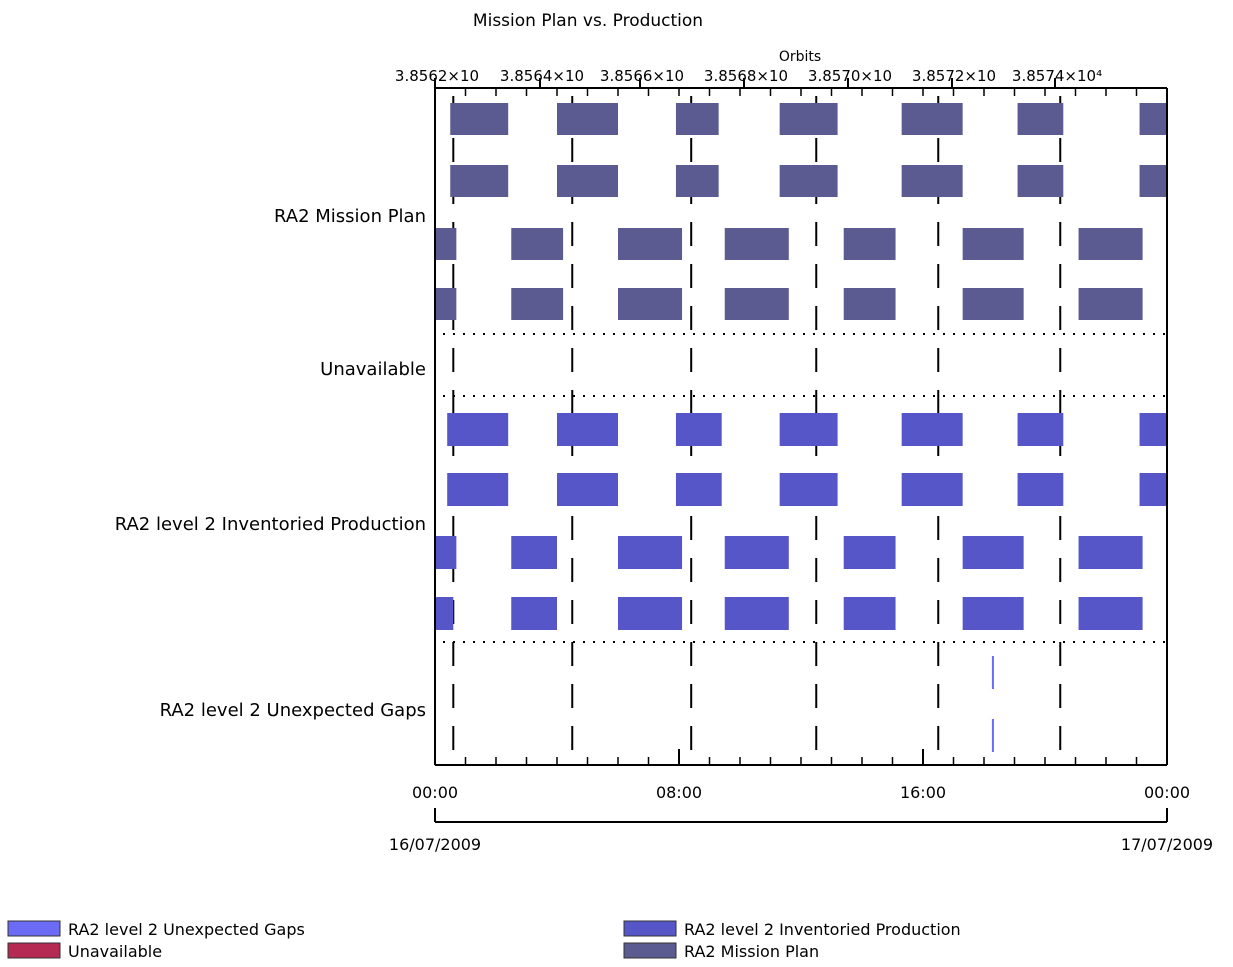 This screenshot has height=967, width=1233. Describe the element at coordinates (437, 76) in the screenshot. I see `top-axis-tick-label: 3.8562×10` at that location.